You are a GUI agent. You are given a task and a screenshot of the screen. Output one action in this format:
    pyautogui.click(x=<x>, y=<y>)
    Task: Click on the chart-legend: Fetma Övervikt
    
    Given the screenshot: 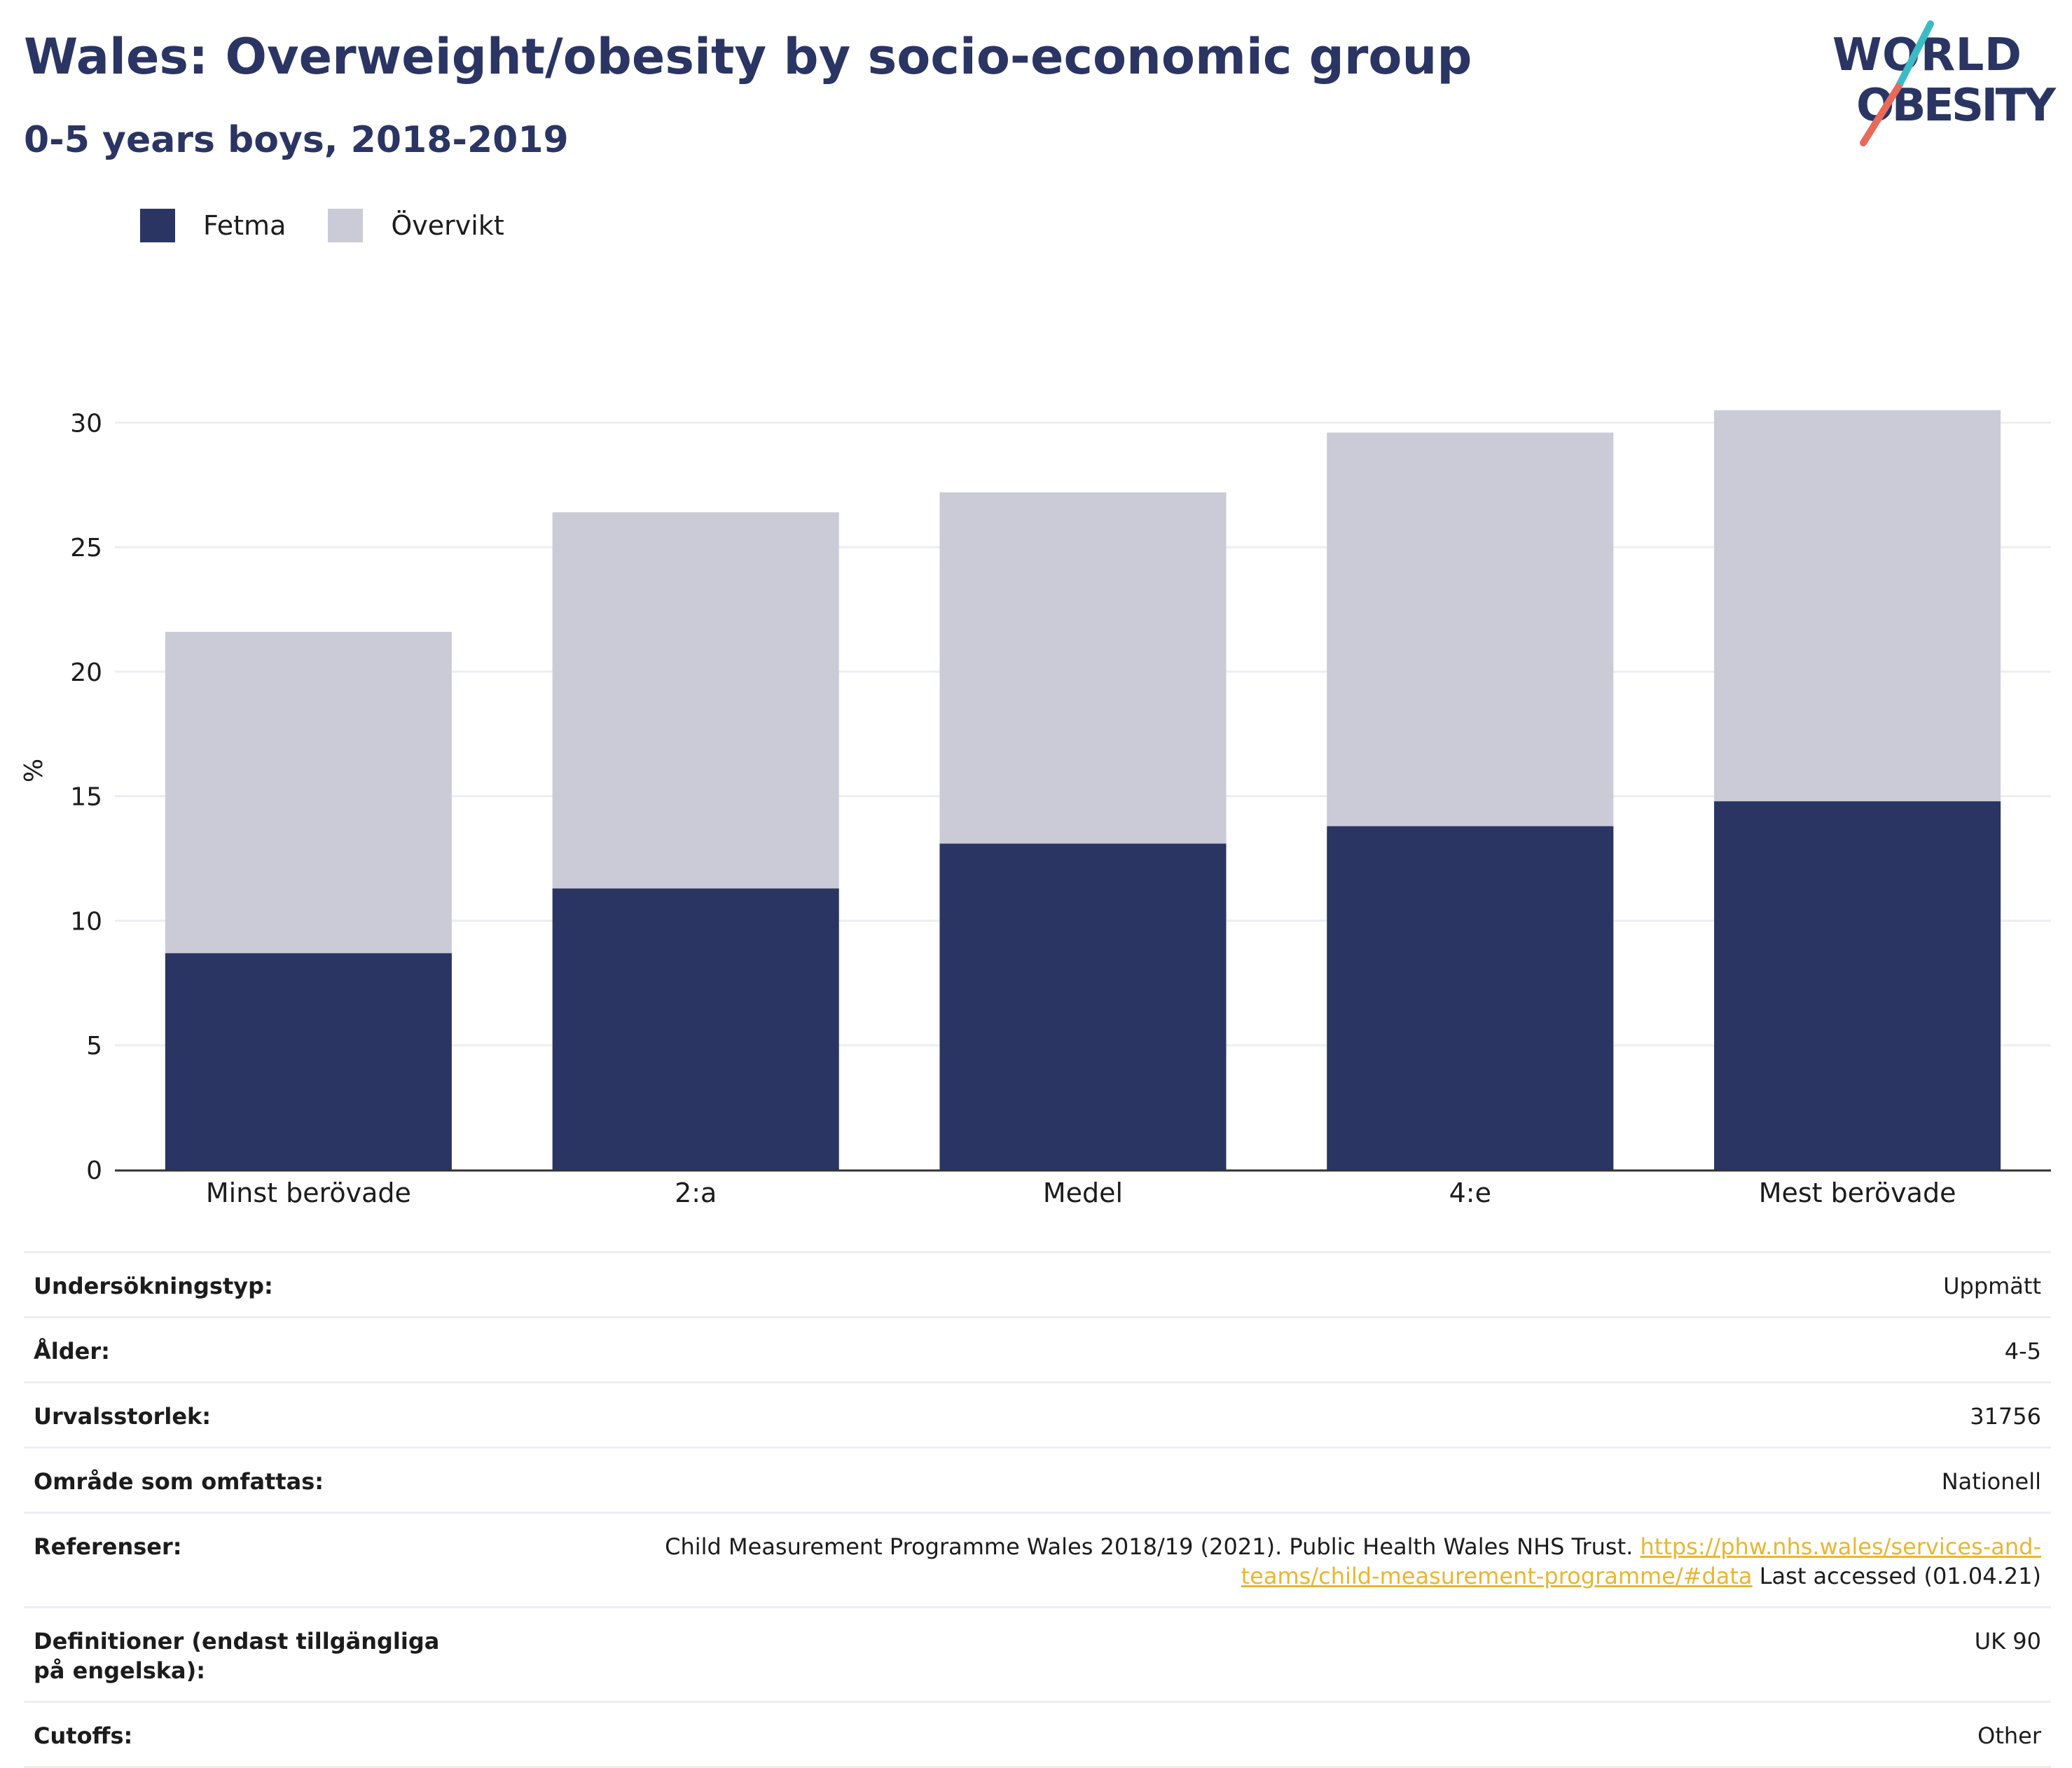 What is the action you would take?
    pyautogui.click(x=343, y=225)
    